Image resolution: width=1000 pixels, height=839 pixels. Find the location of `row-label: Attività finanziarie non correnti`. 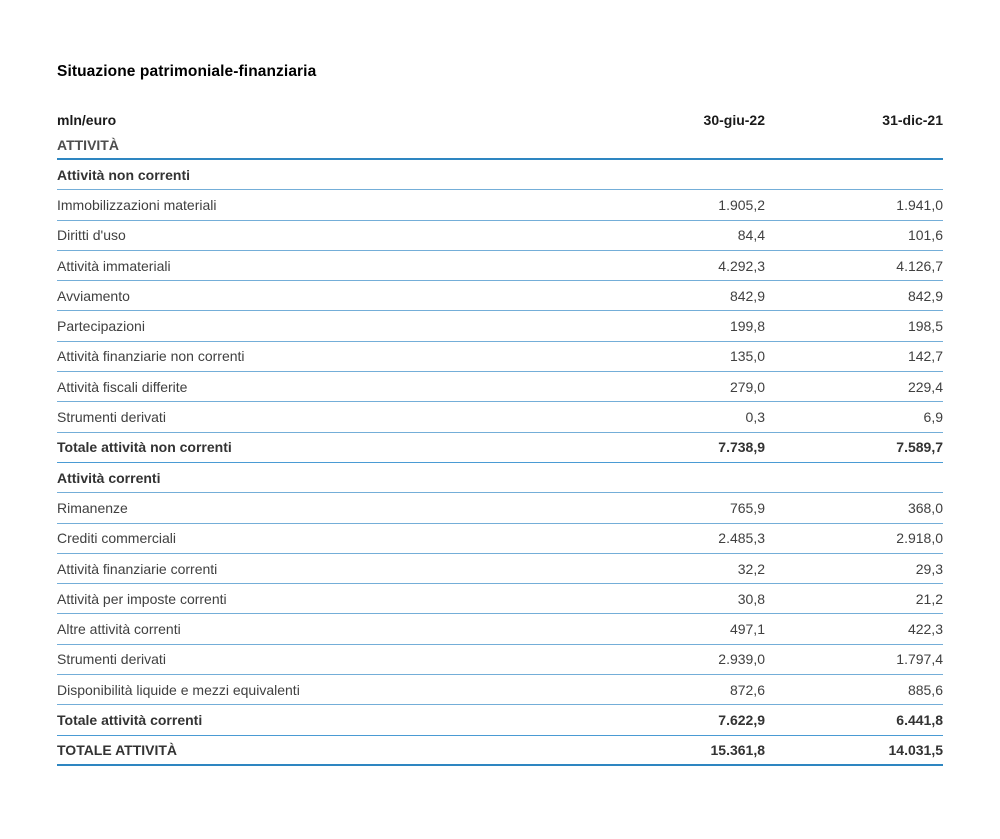

row-label: Attività finanziarie non correnti is located at coordinates (151, 356).